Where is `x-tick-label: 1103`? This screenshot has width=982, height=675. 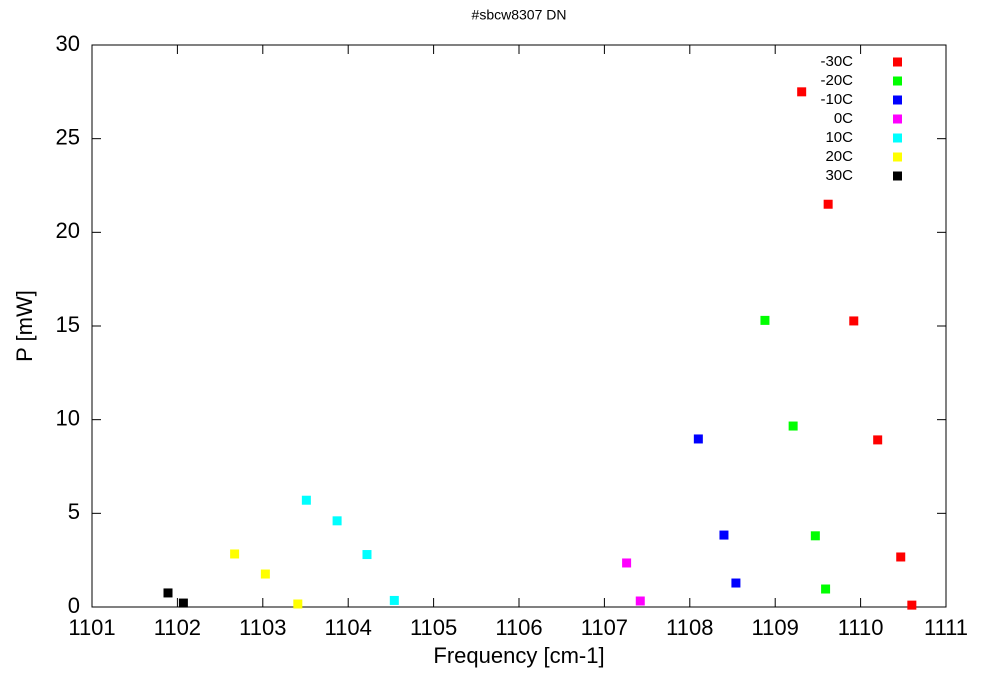
x-tick-label: 1103 is located at coordinates (262, 627).